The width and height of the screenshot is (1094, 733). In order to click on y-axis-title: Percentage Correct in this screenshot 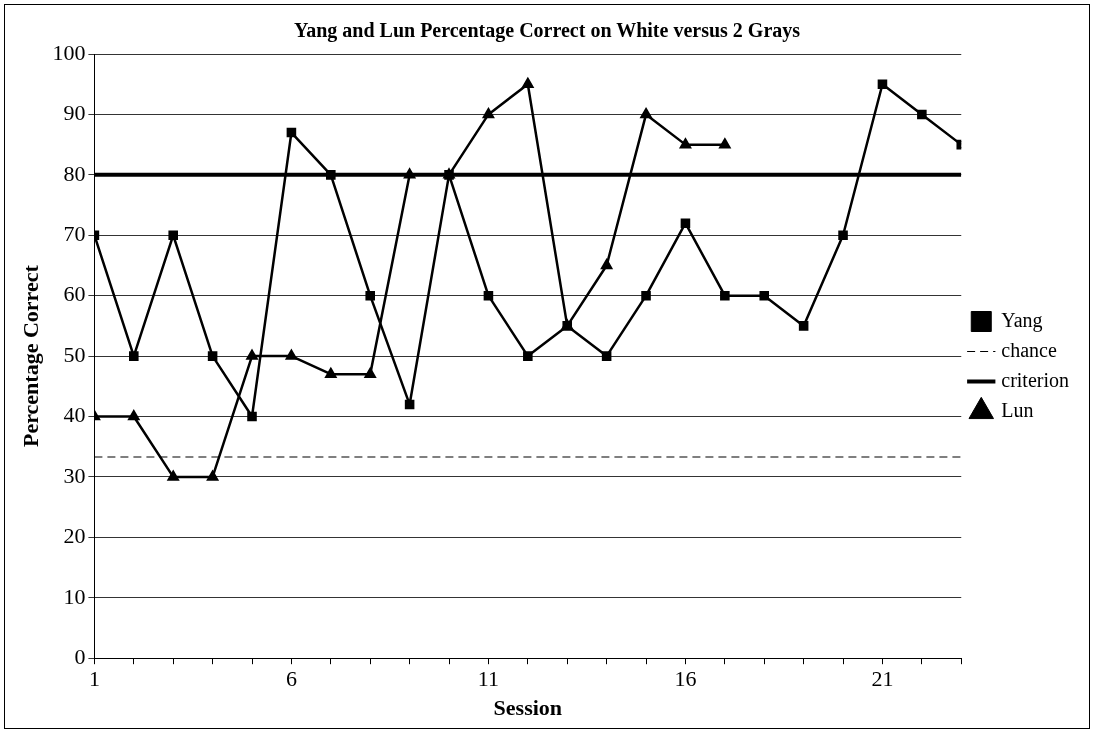, I will do `click(30, 356)`.